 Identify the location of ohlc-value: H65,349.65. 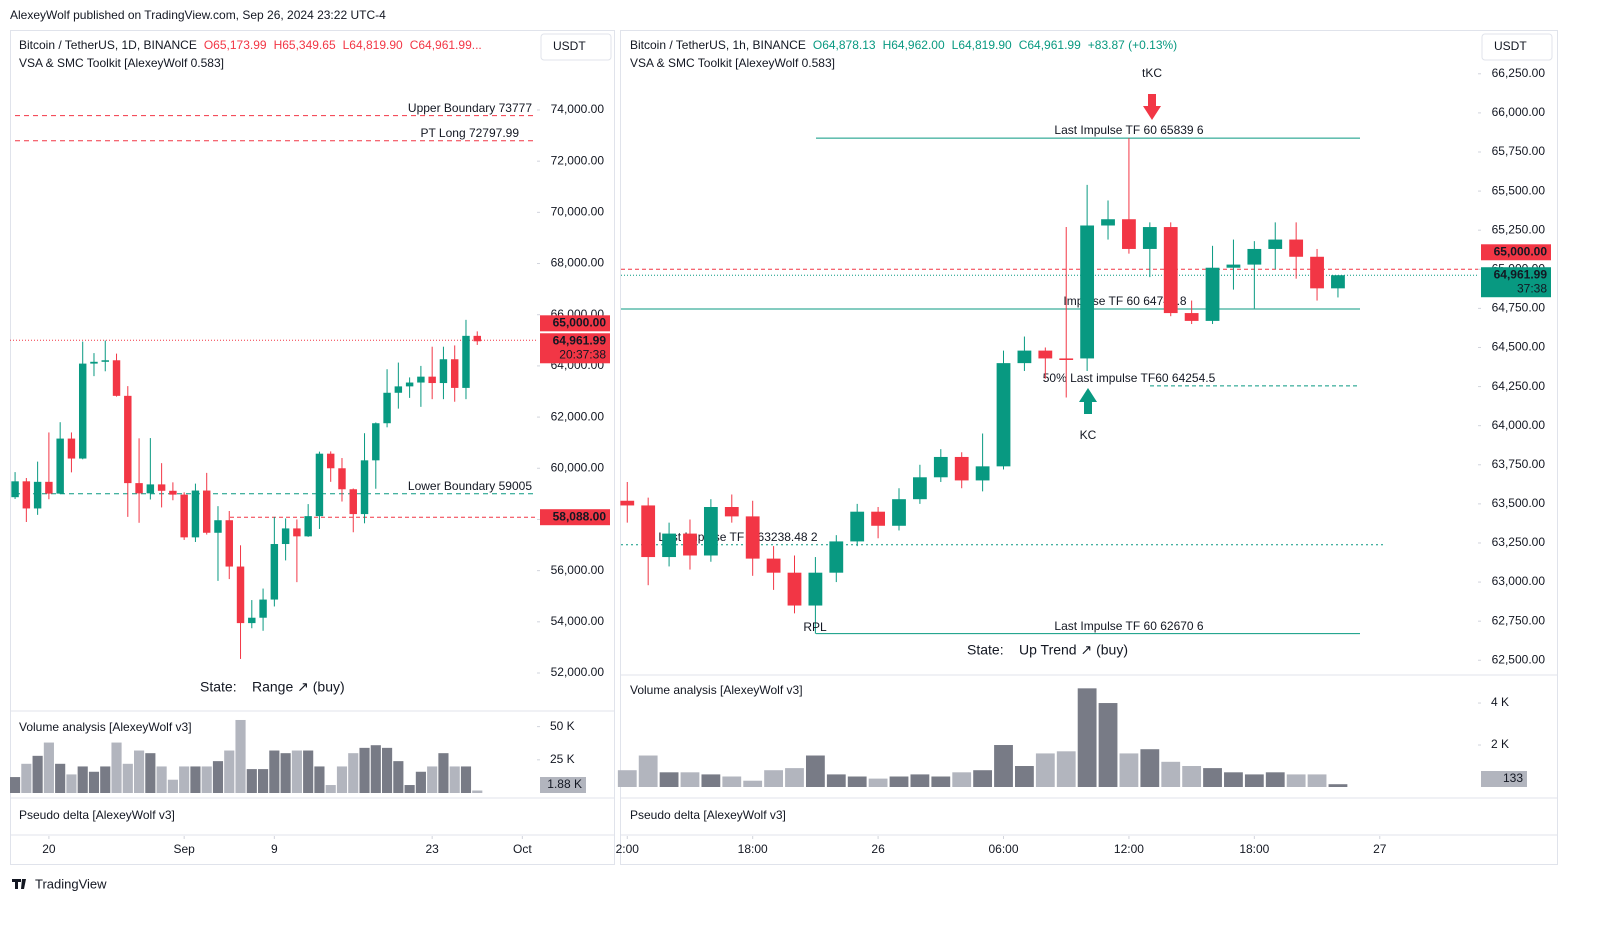
(305, 45).